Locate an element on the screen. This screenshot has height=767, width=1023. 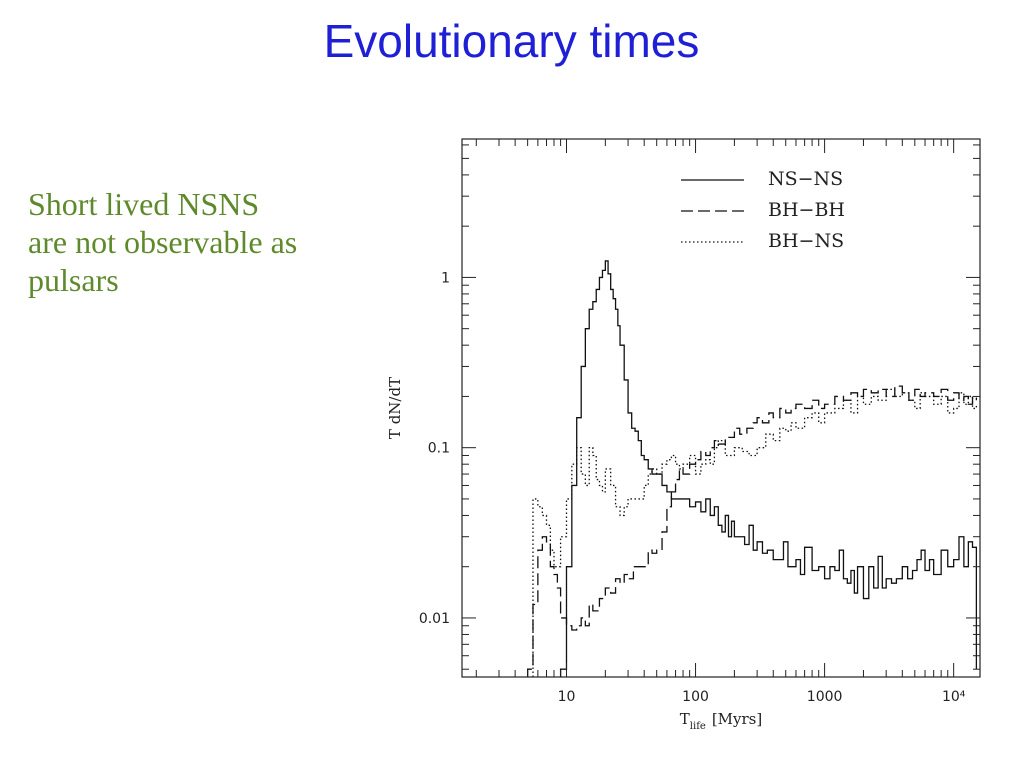
y-tick-label: 1 is located at coordinates (445, 278).